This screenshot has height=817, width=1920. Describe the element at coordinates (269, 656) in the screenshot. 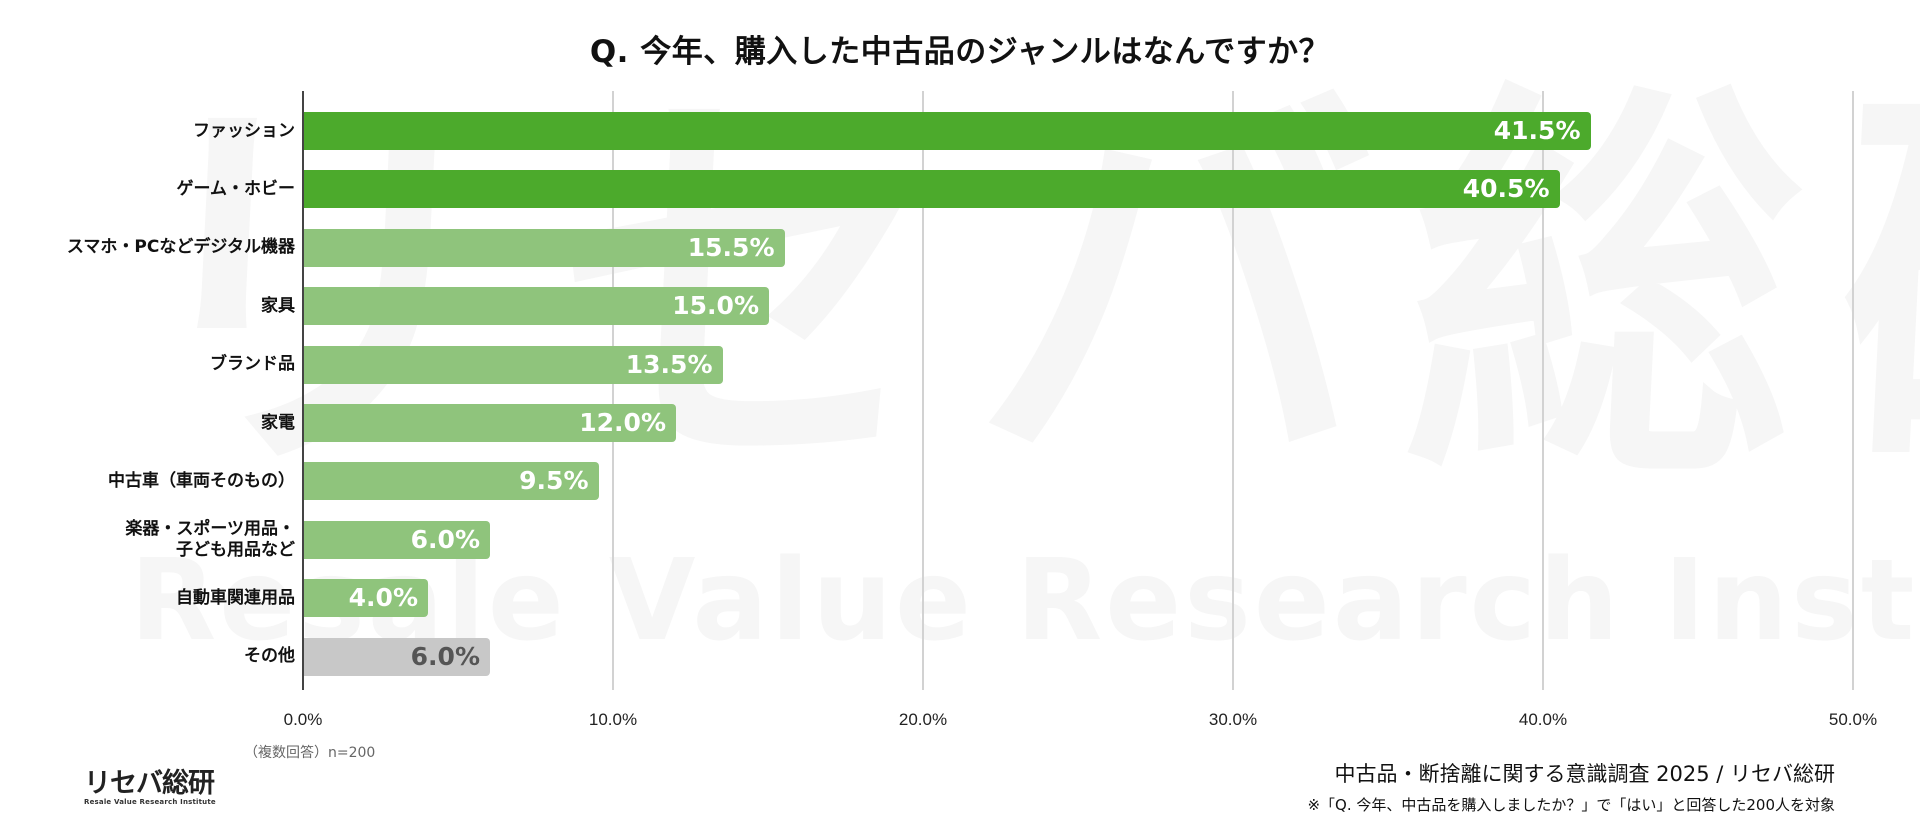

I see `category-label-line: その他` at that location.